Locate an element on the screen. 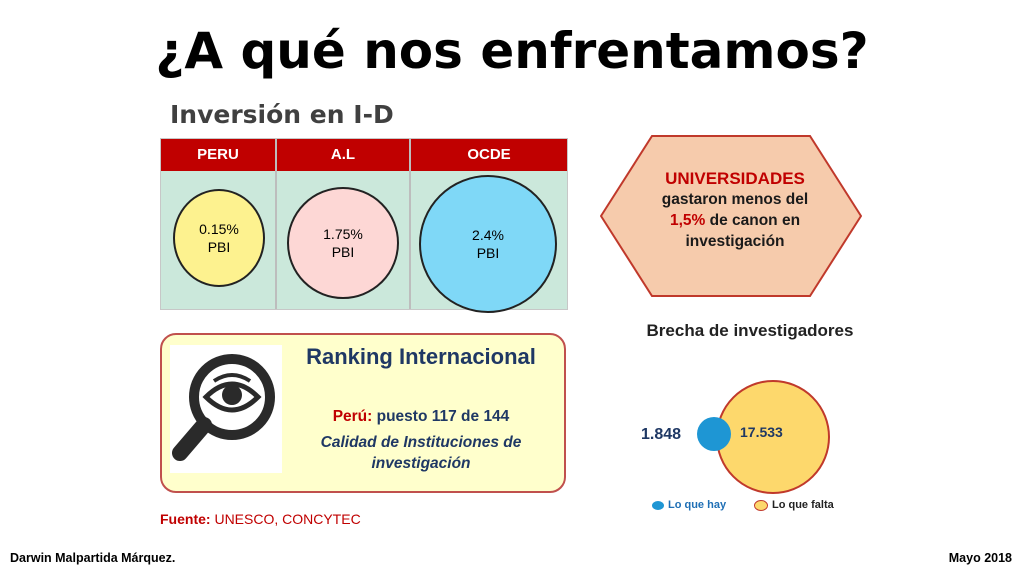 Image resolution: width=1024 pixels, height=576 pixels. bubble-value: 1.75% is located at coordinates (343, 234).